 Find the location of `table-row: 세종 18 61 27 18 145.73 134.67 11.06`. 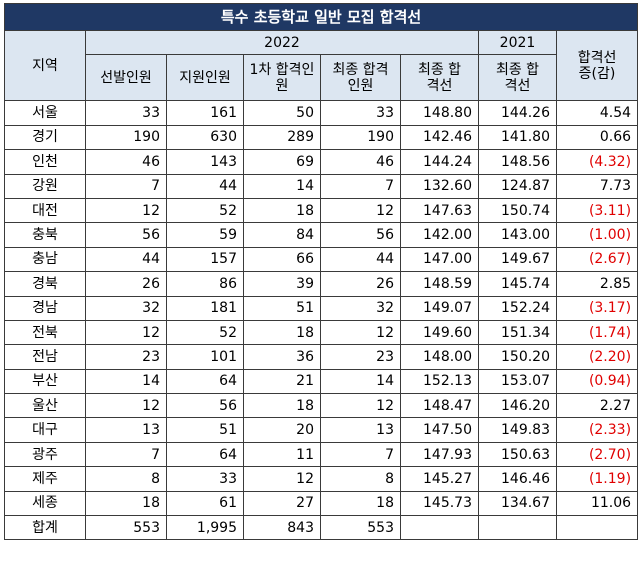

table-row: 세종 18 61 27 18 145.73 134.67 11.06 is located at coordinates (321, 503).